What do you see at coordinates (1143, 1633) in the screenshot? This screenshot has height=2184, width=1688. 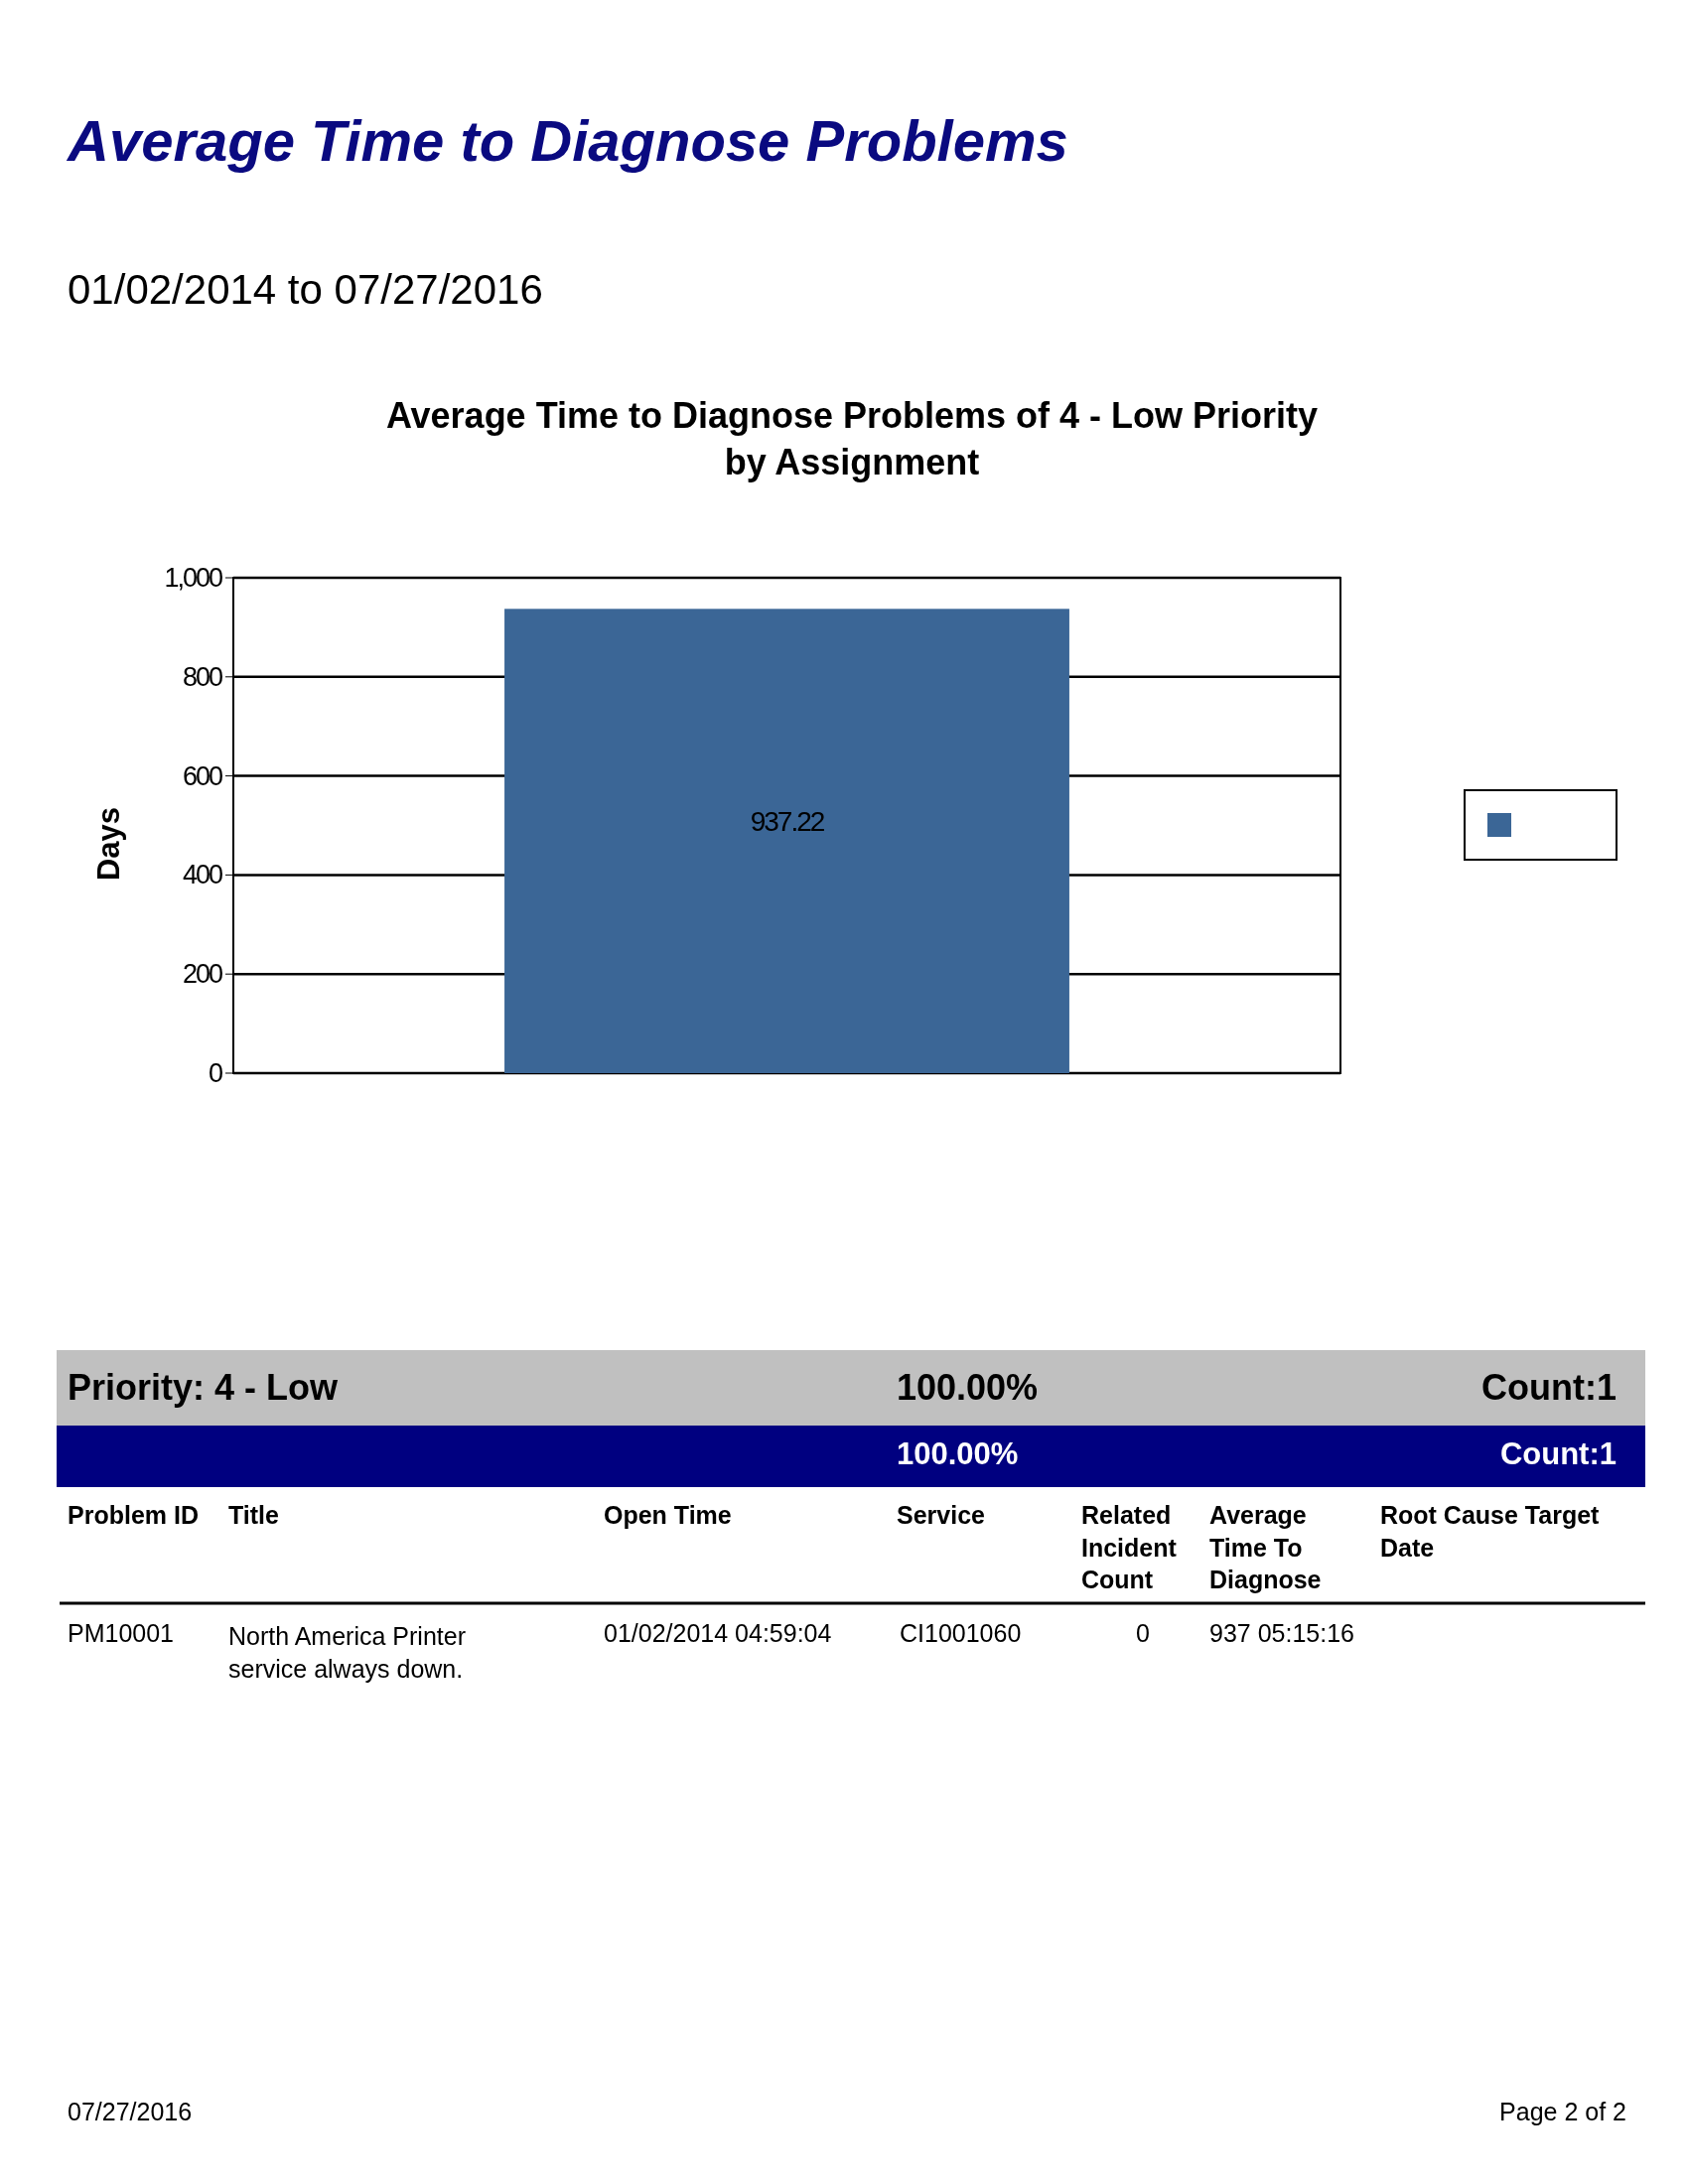 I see `text: 0` at bounding box center [1143, 1633].